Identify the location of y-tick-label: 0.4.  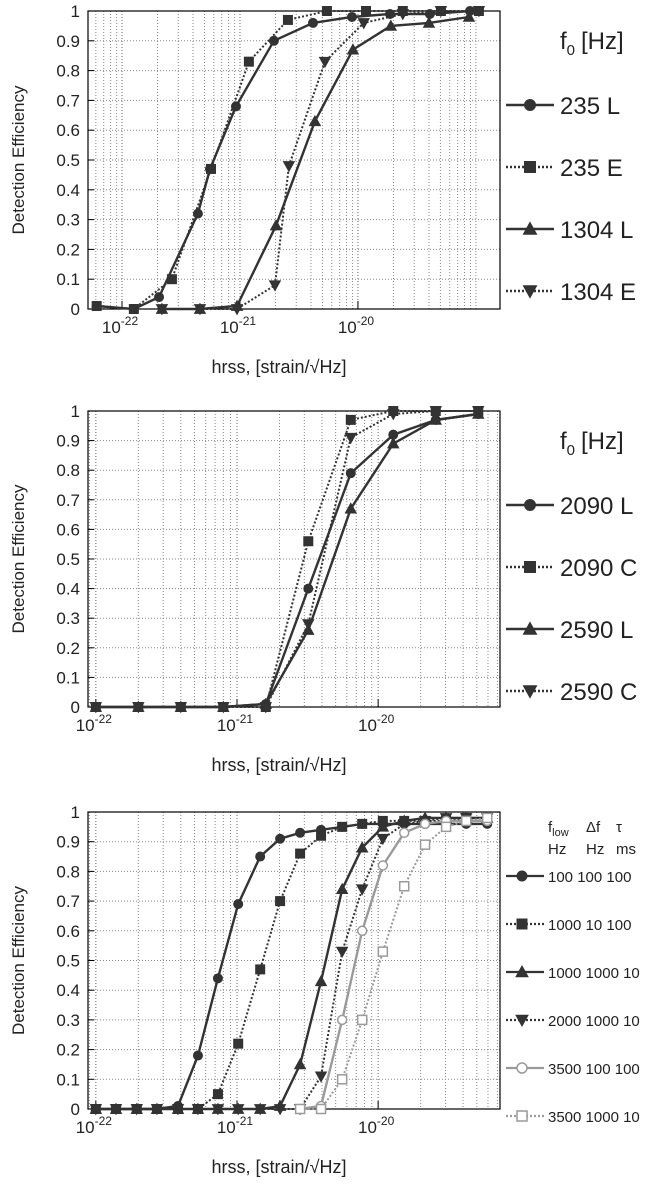
(68, 990).